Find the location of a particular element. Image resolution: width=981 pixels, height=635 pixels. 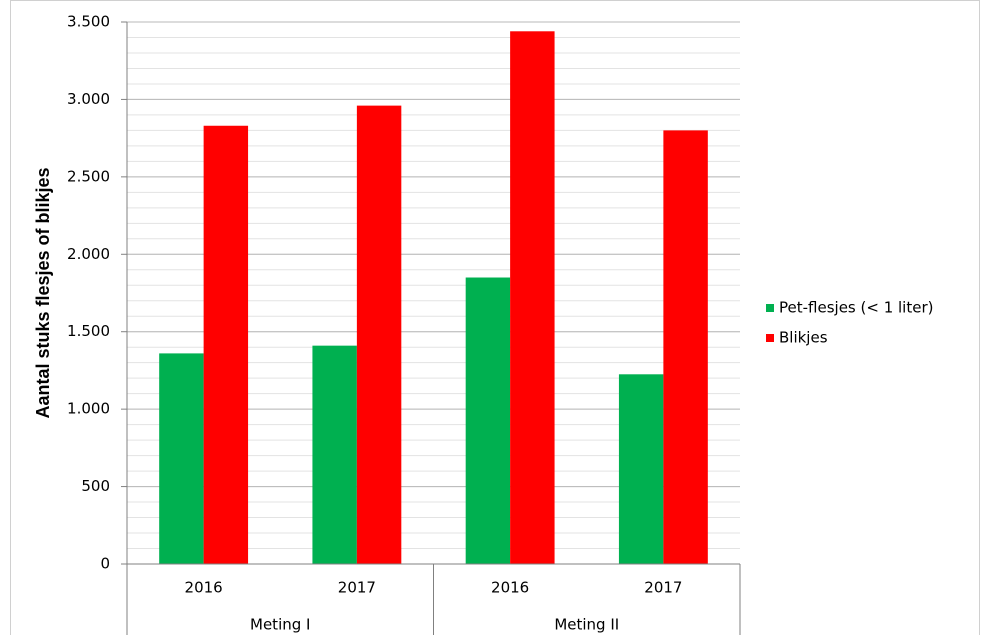

y-tick-label: 1.000 is located at coordinates (88, 409).